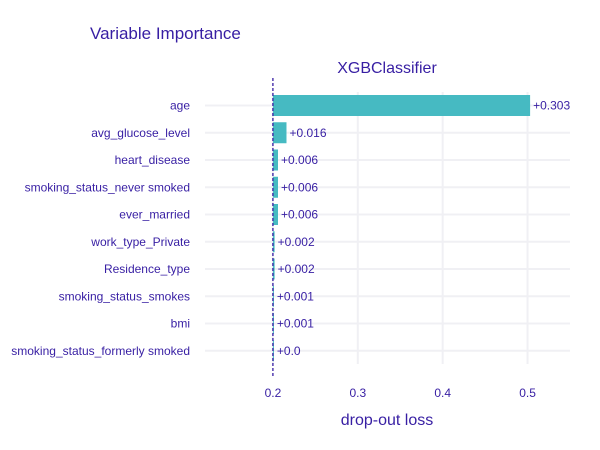  Describe the element at coordinates (275, 160) in the screenshot. I see `bar-heart-disease` at that location.